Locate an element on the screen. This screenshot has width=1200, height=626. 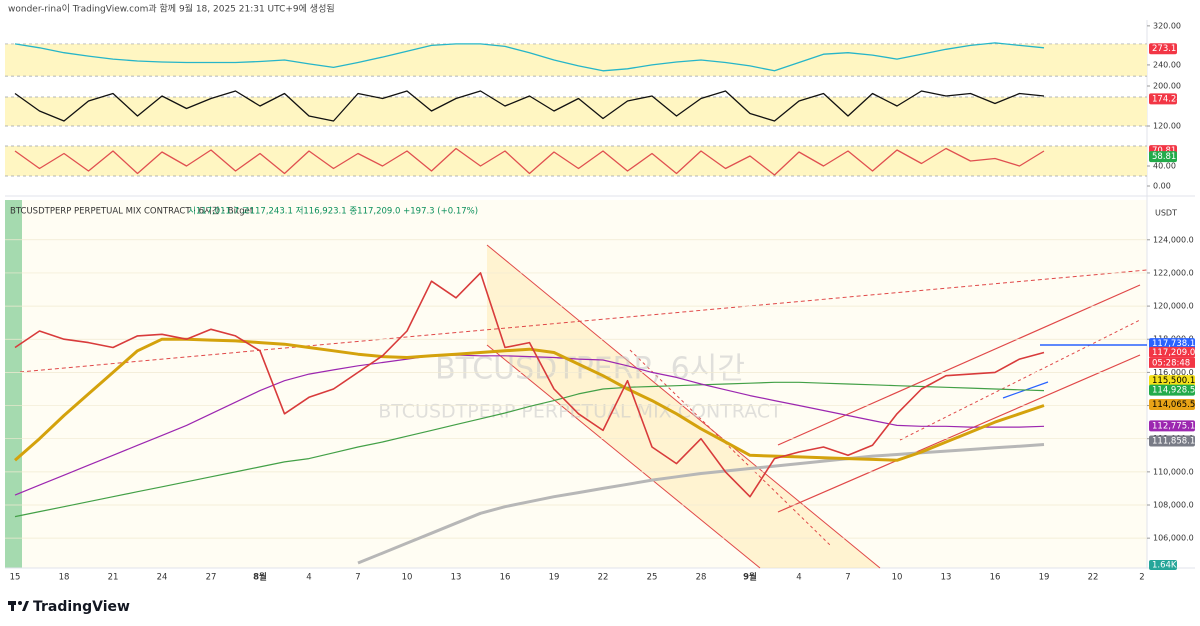
y-tick-label: 240.00 is located at coordinates (1167, 64).